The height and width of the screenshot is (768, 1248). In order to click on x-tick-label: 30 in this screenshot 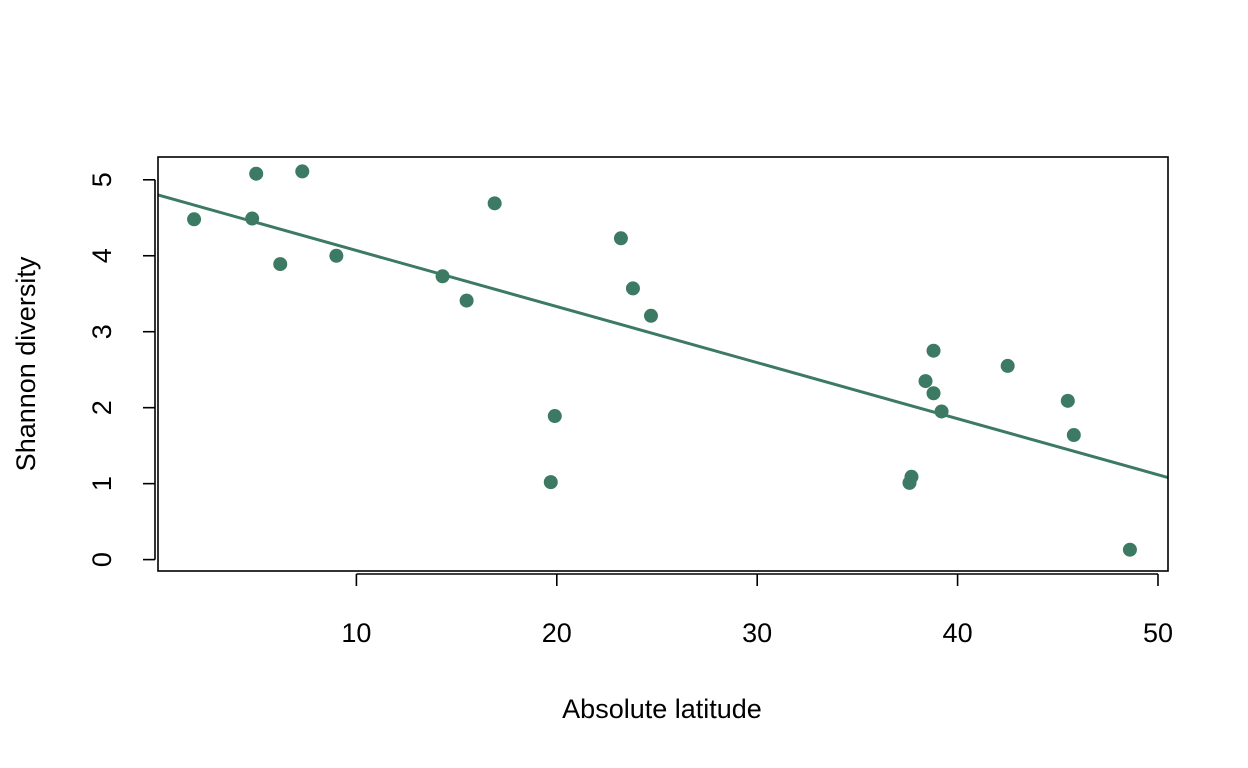, I will do `click(757, 633)`.